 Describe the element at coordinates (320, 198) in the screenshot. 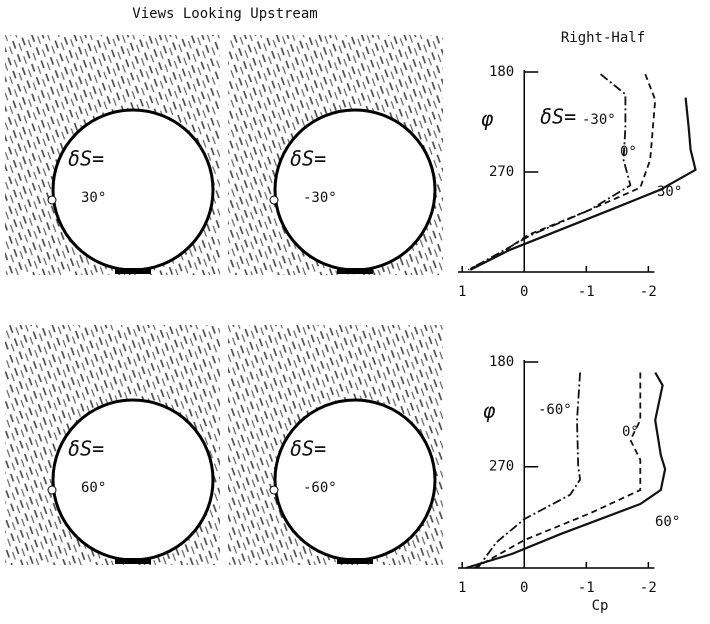

I see `panel-angle: -30°` at that location.